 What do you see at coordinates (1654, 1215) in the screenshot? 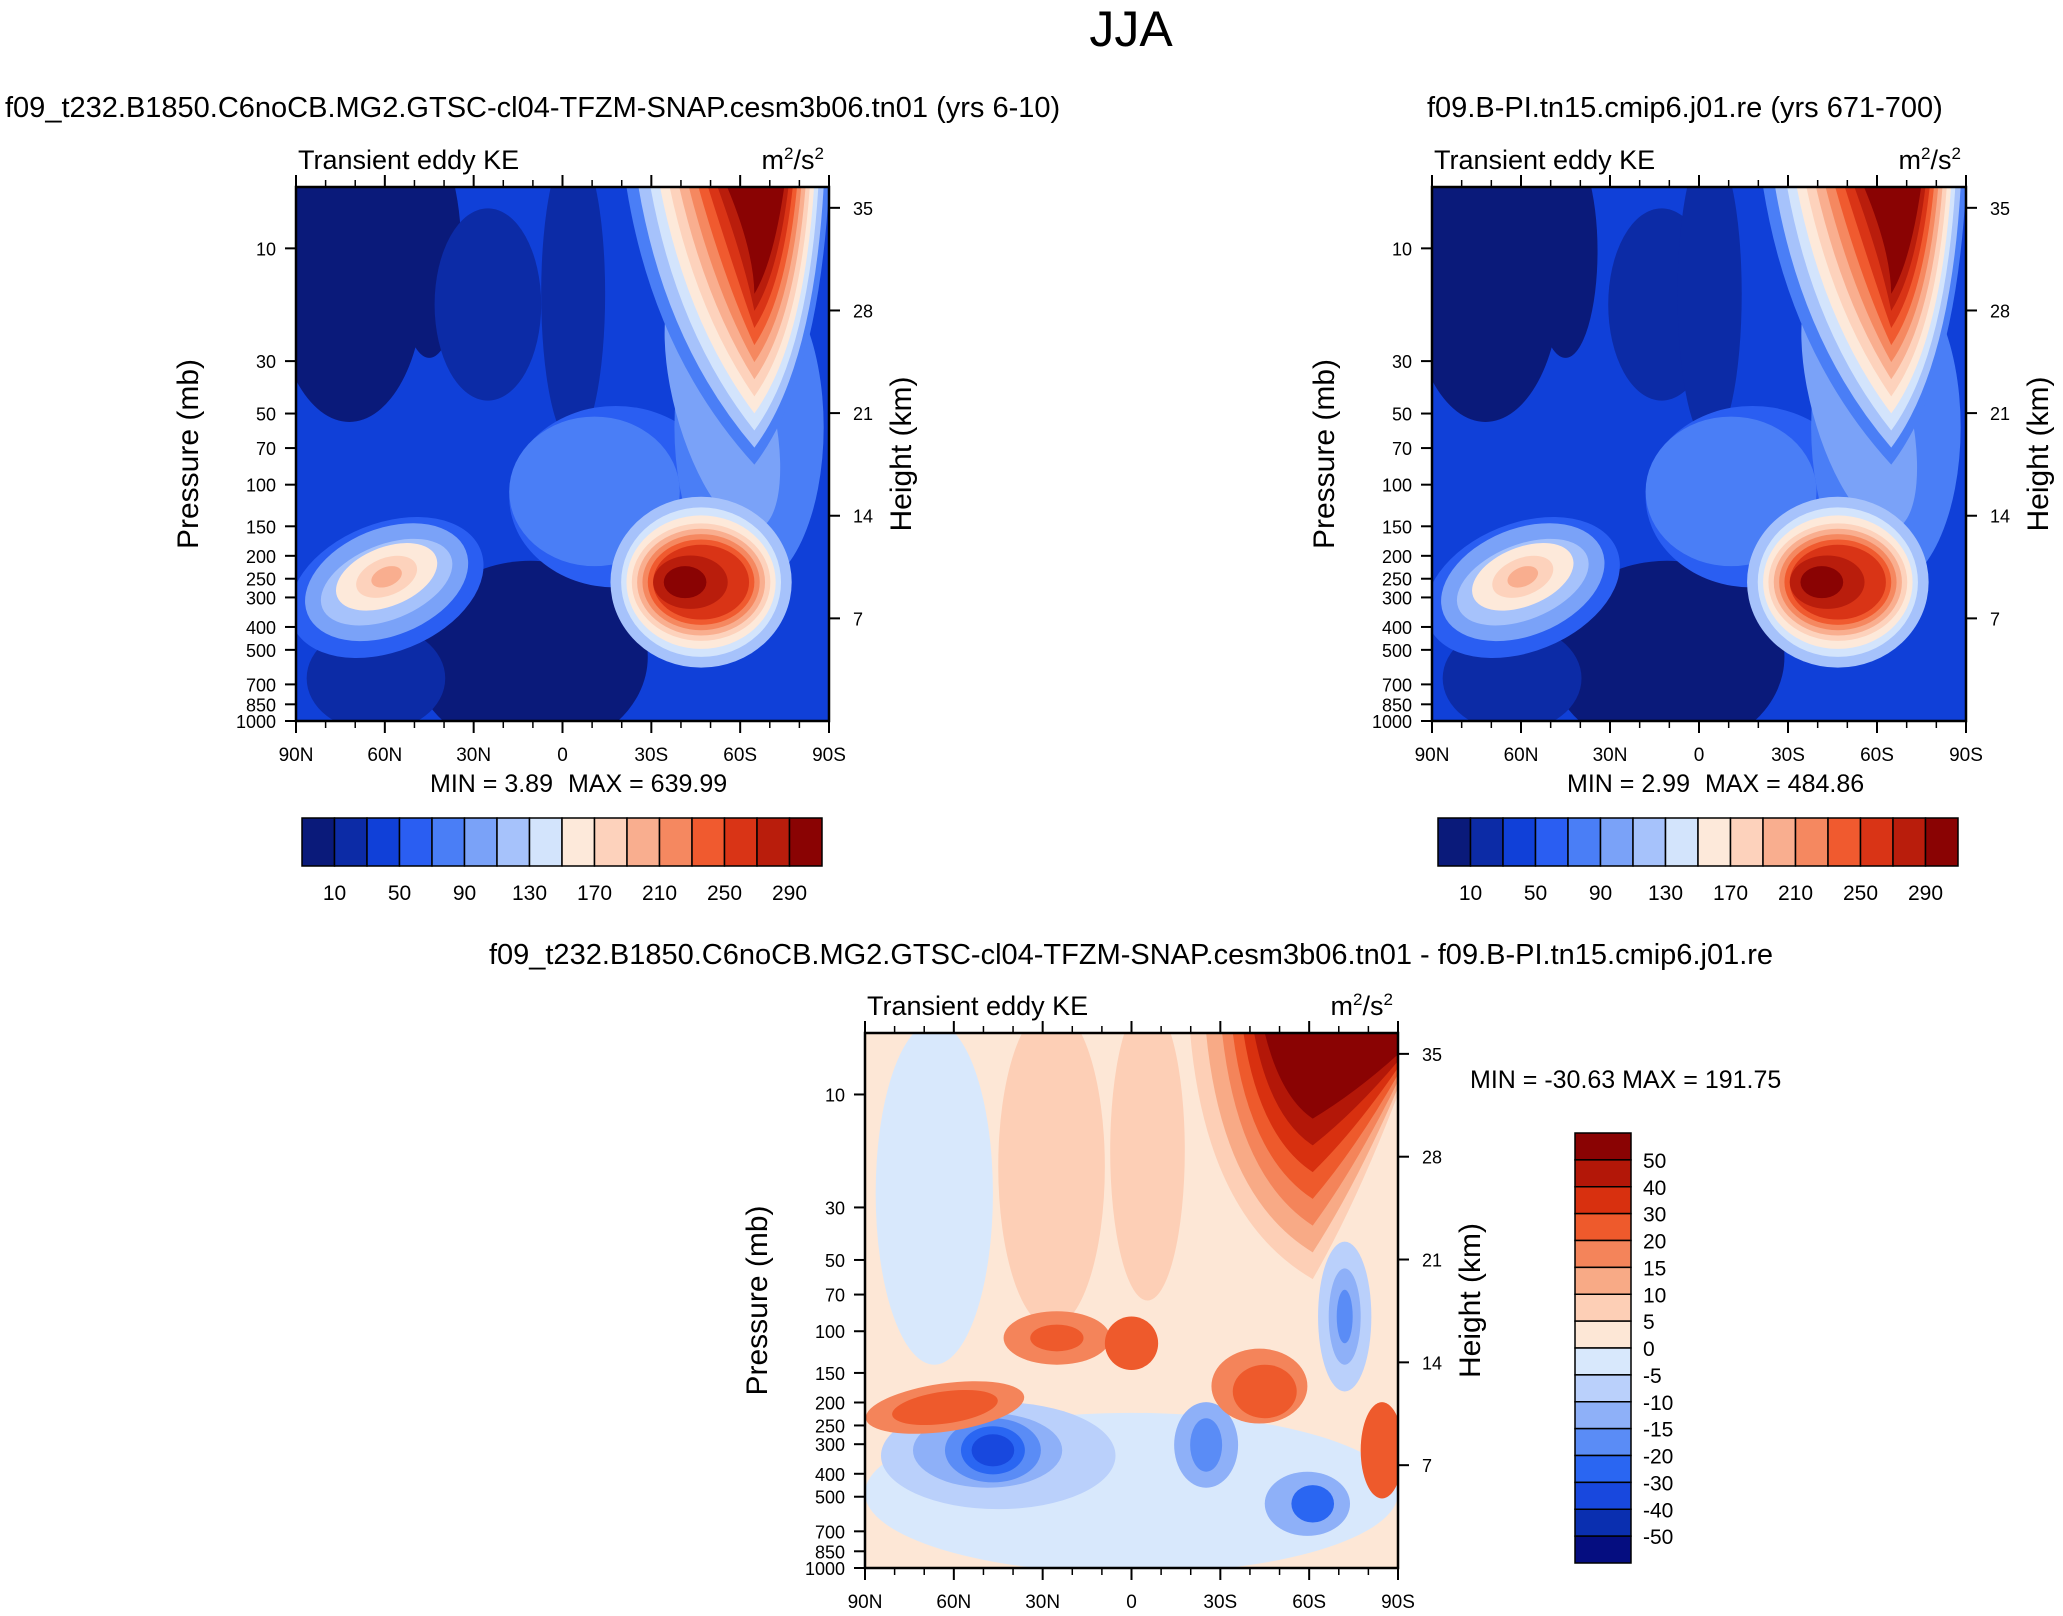
I see `colorbar-label: 30` at bounding box center [1654, 1215].